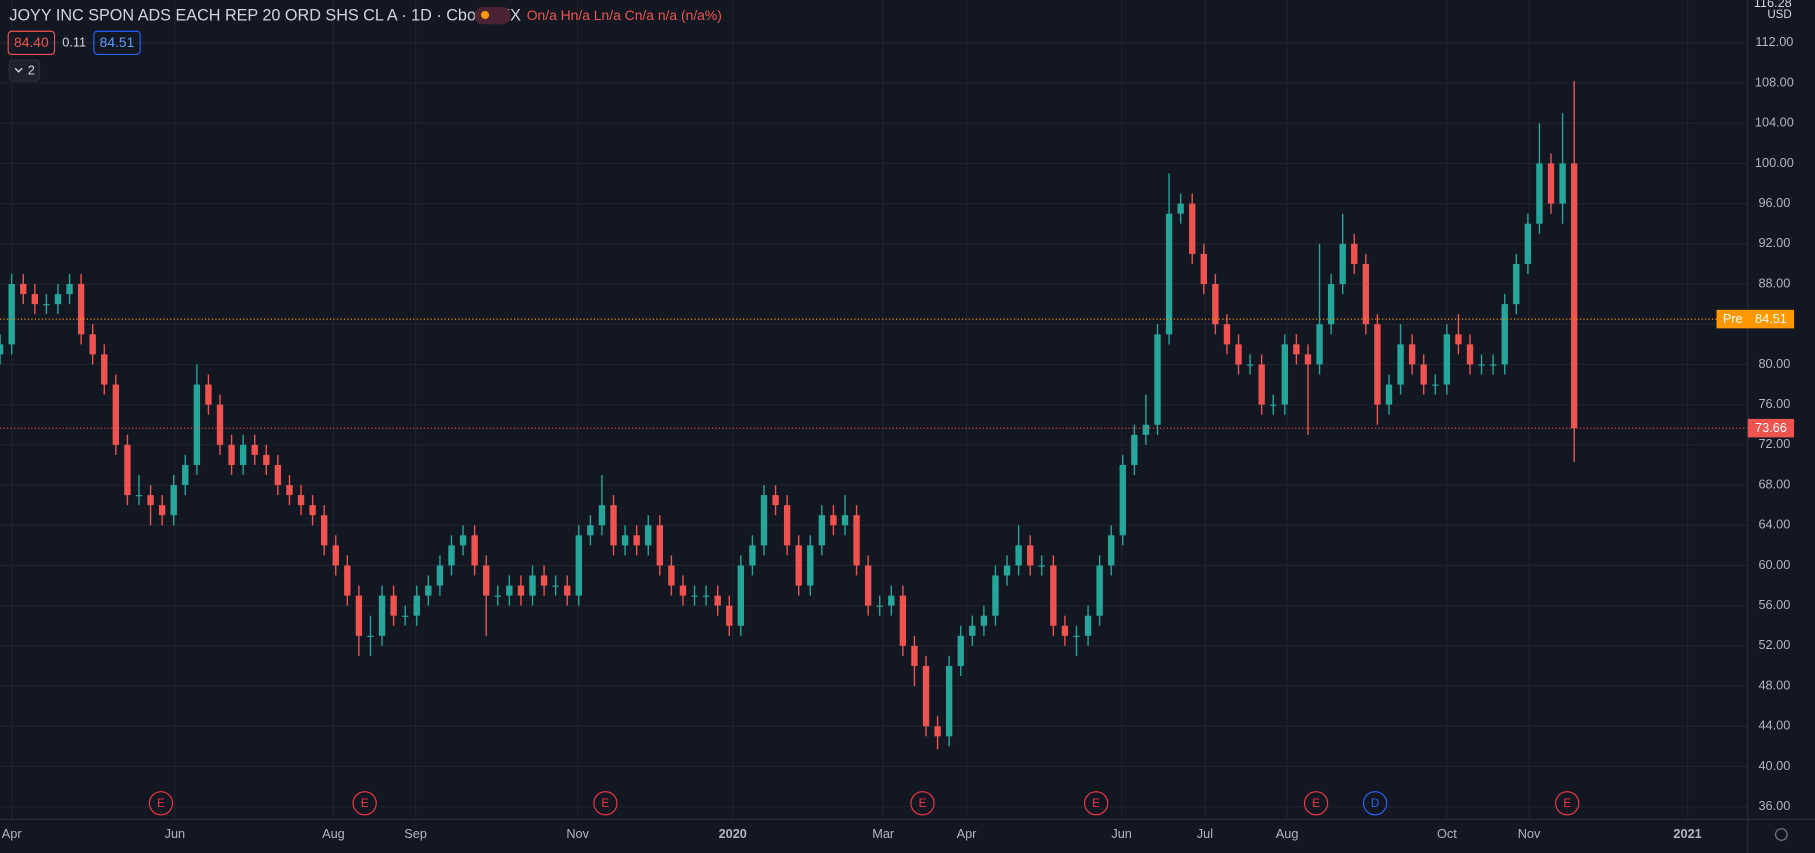 This screenshot has height=853, width=1815. I want to click on y-tick-label: 112.00, so click(1774, 41).